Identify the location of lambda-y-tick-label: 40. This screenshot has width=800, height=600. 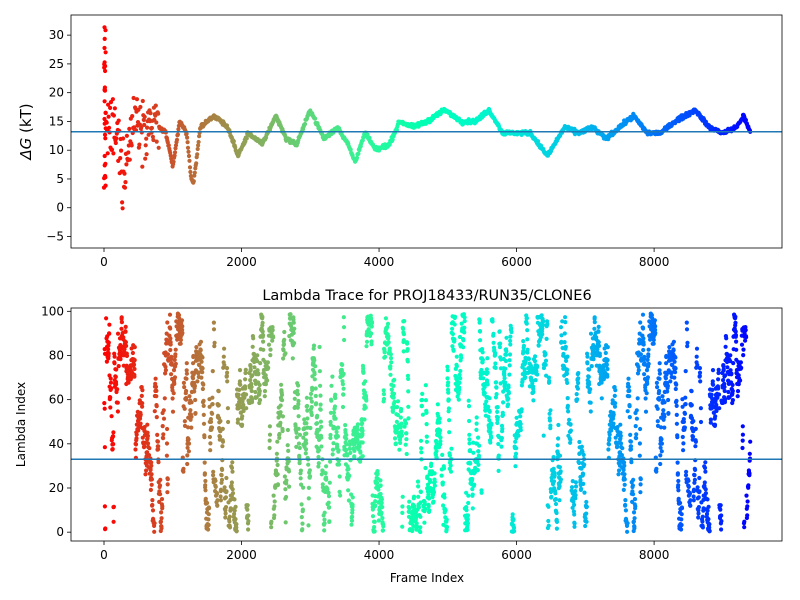
(56, 444).